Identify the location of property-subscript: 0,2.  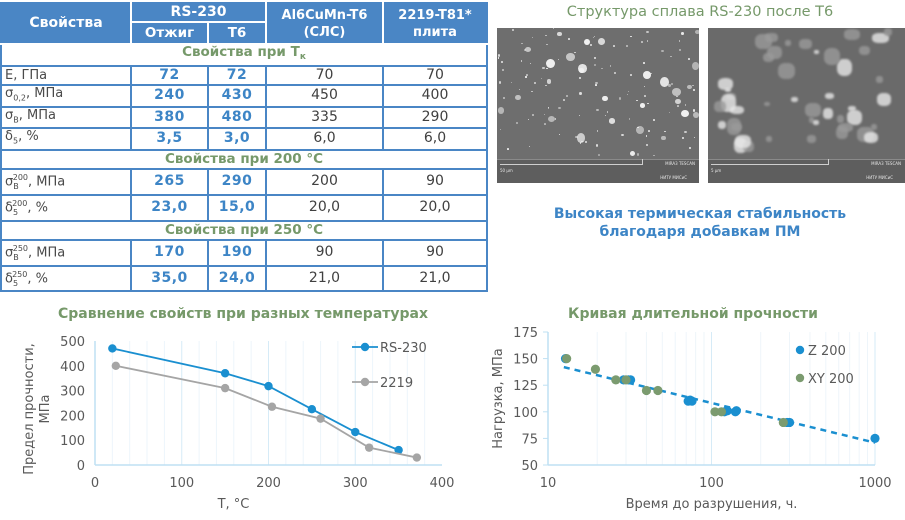
(19, 98).